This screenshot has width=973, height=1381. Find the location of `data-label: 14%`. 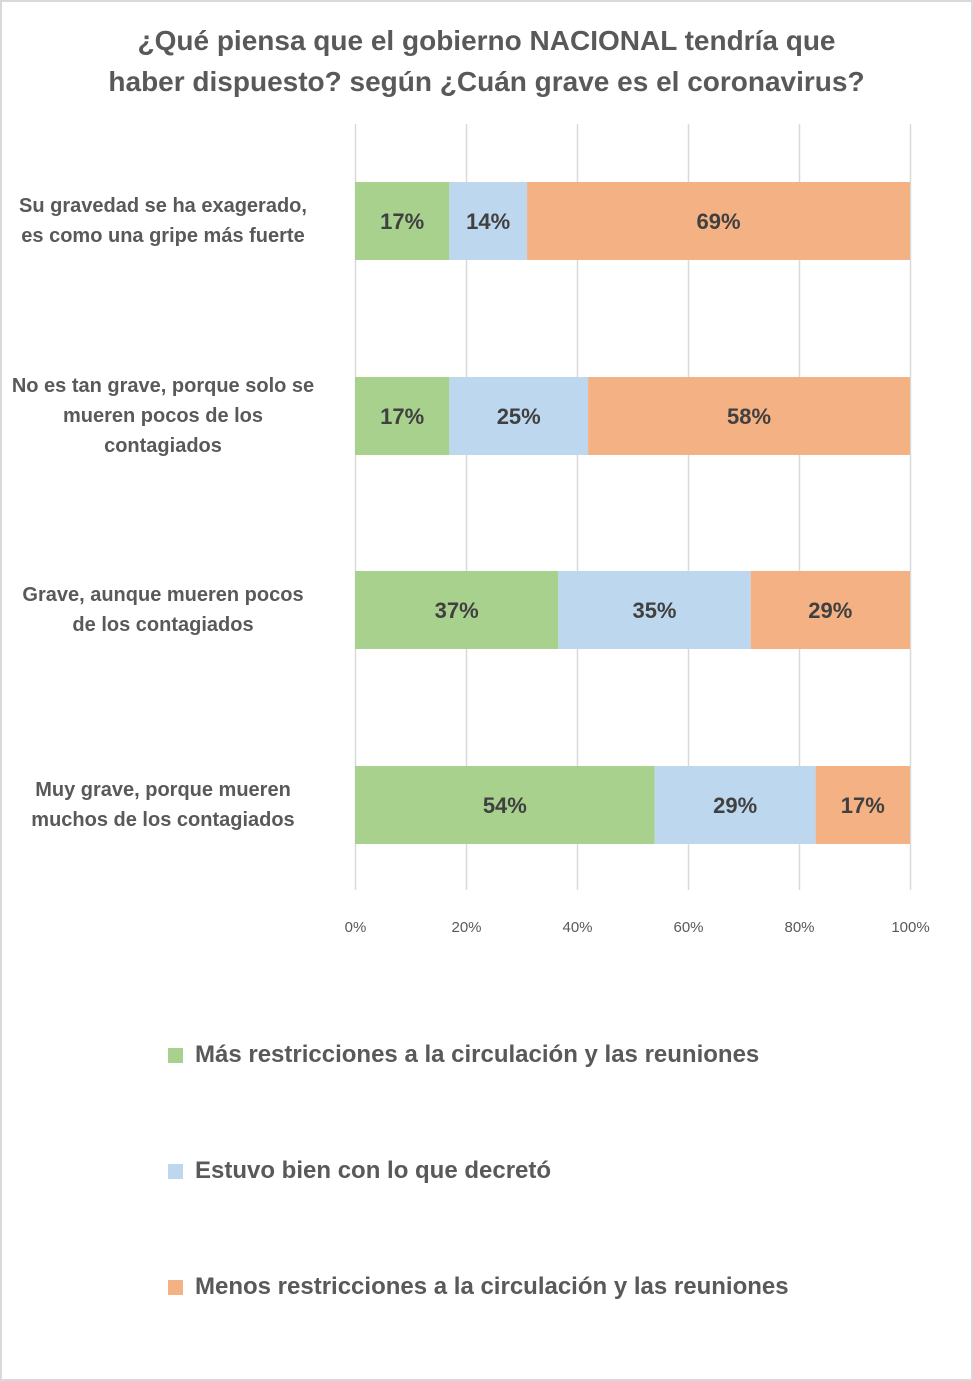

data-label: 14% is located at coordinates (488, 221).